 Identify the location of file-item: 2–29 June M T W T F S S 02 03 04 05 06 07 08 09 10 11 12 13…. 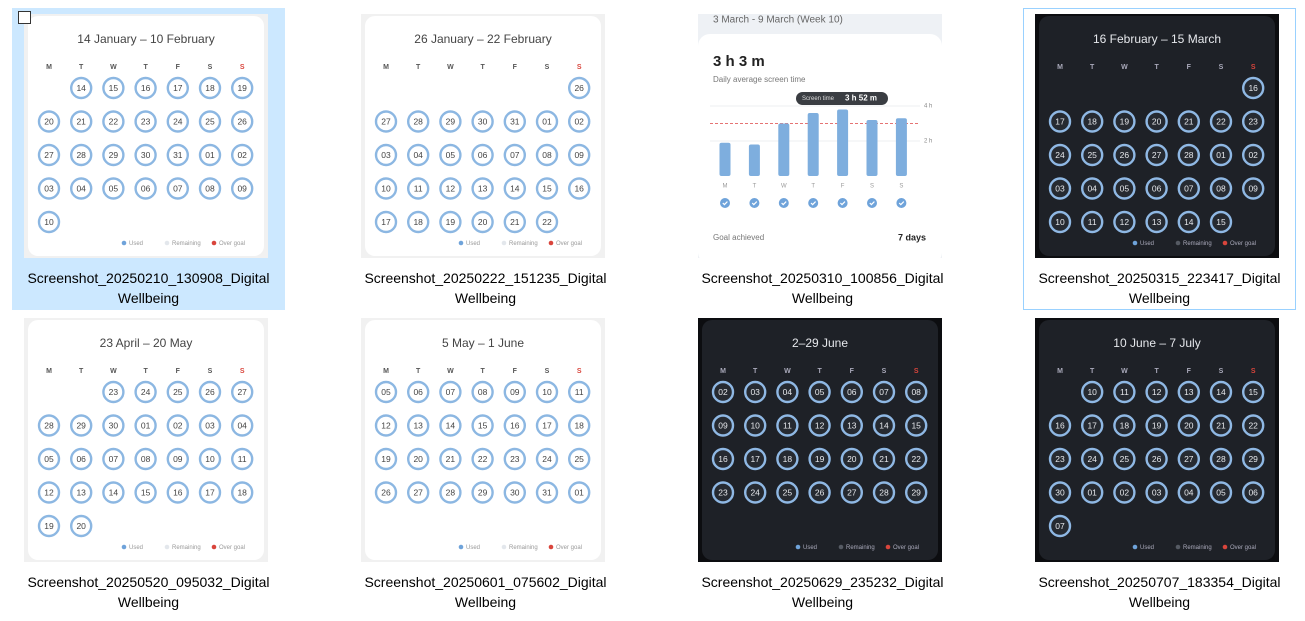
(822, 463).